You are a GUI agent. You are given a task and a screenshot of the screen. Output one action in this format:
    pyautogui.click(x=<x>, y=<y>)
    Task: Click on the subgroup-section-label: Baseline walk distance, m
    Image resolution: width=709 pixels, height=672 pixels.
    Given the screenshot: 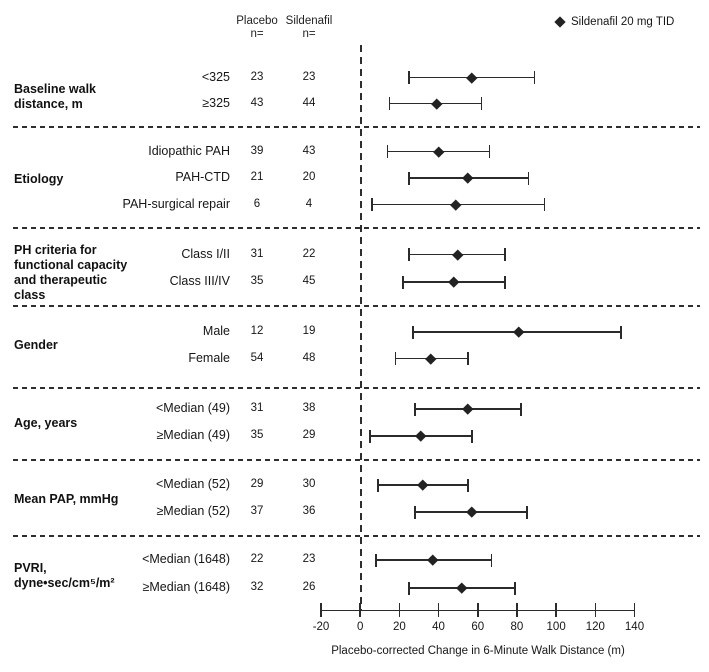 What is the action you would take?
    pyautogui.click(x=55, y=96)
    